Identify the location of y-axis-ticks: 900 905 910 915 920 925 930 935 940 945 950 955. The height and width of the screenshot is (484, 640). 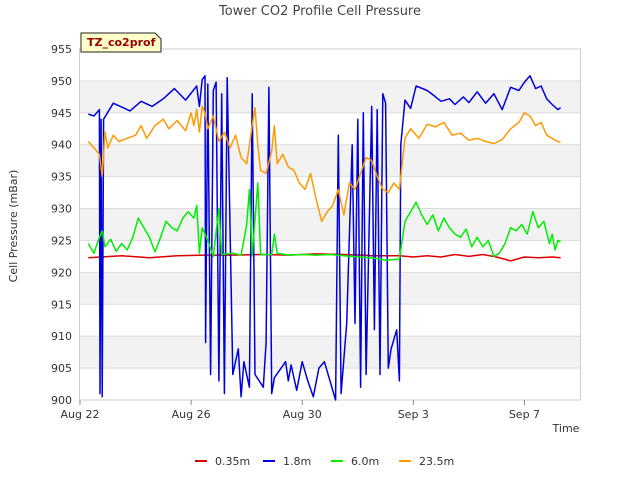
(61, 225).